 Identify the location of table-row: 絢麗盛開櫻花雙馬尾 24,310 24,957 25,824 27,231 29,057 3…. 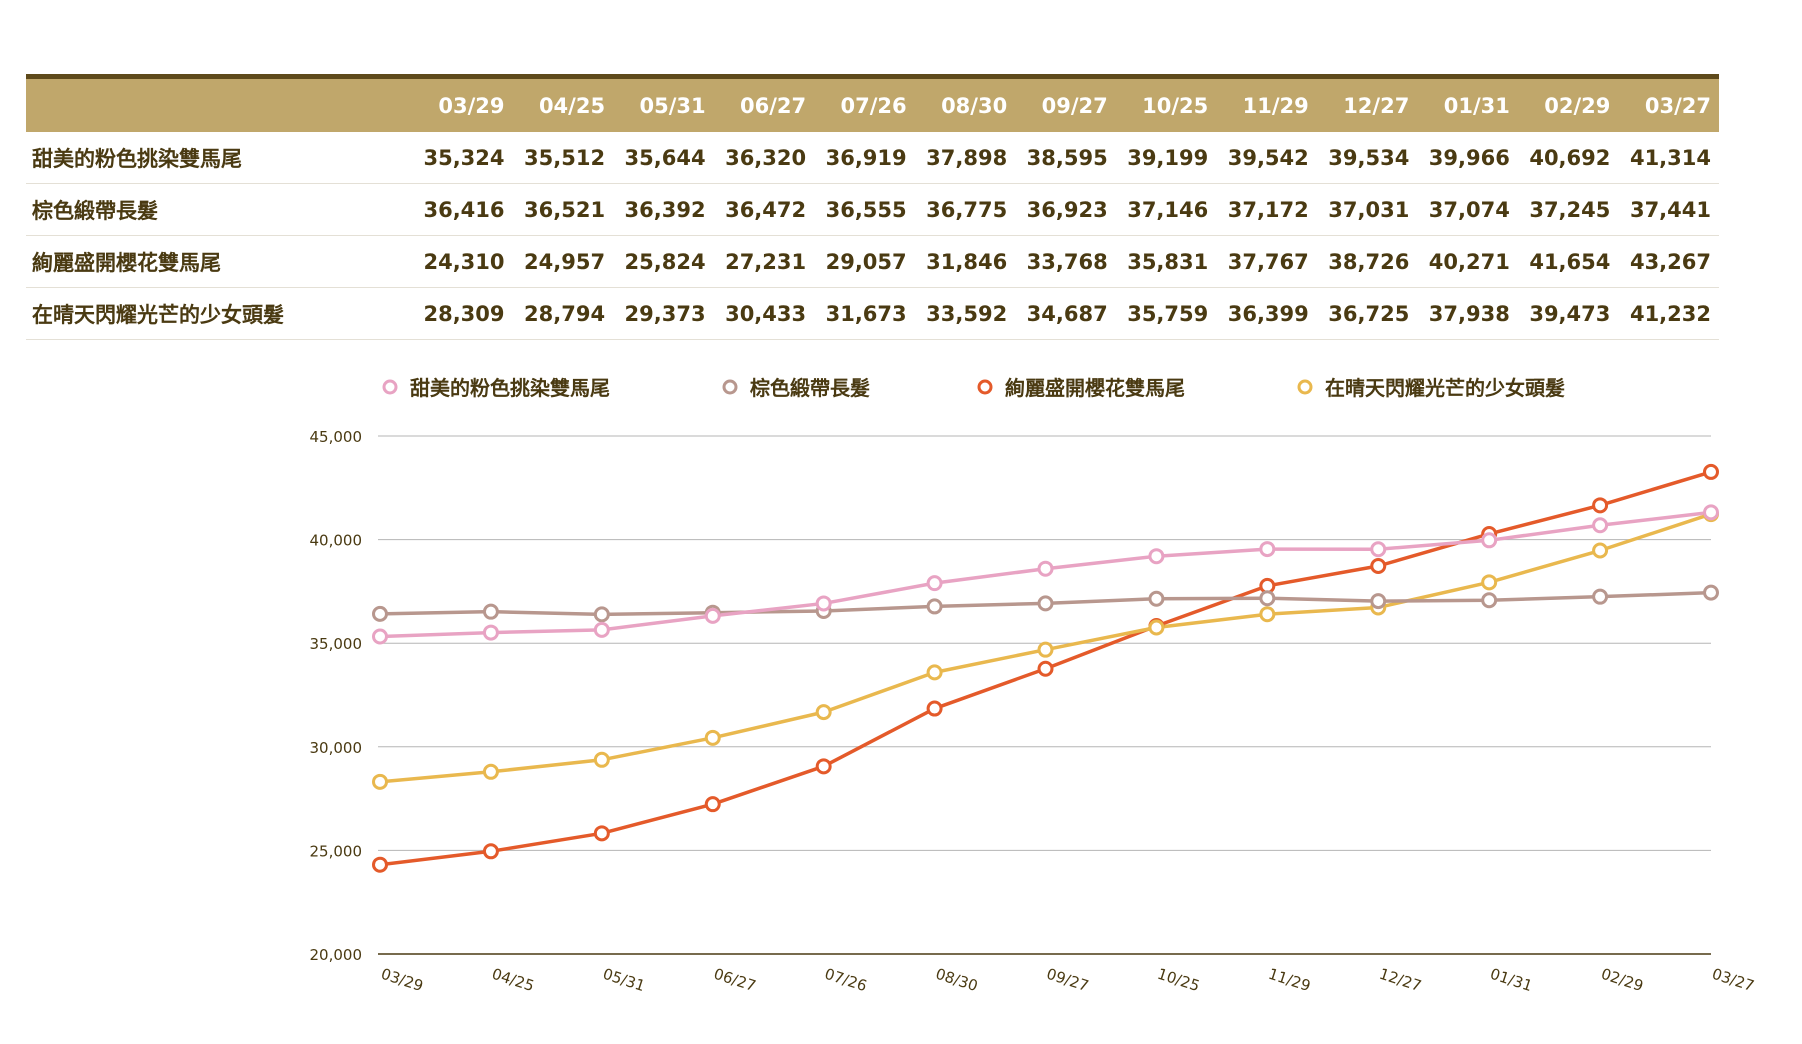
(872, 261).